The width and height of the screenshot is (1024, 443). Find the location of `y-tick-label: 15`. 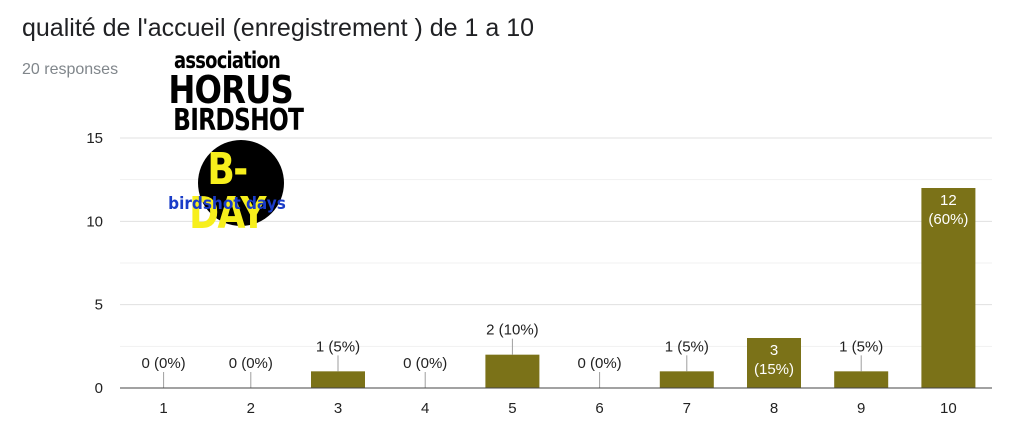

y-tick-label: 15 is located at coordinates (94, 138).